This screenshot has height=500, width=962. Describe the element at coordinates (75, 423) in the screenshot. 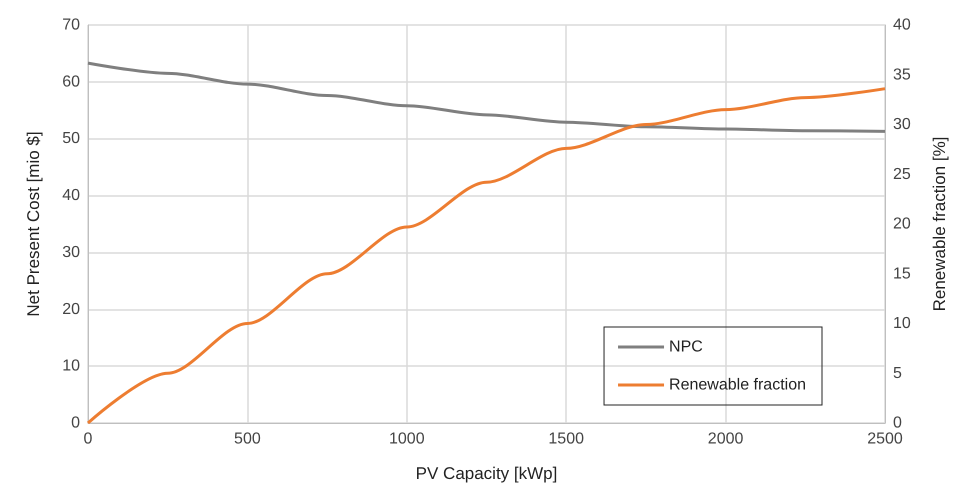

I see `y-tick-label: 0` at that location.